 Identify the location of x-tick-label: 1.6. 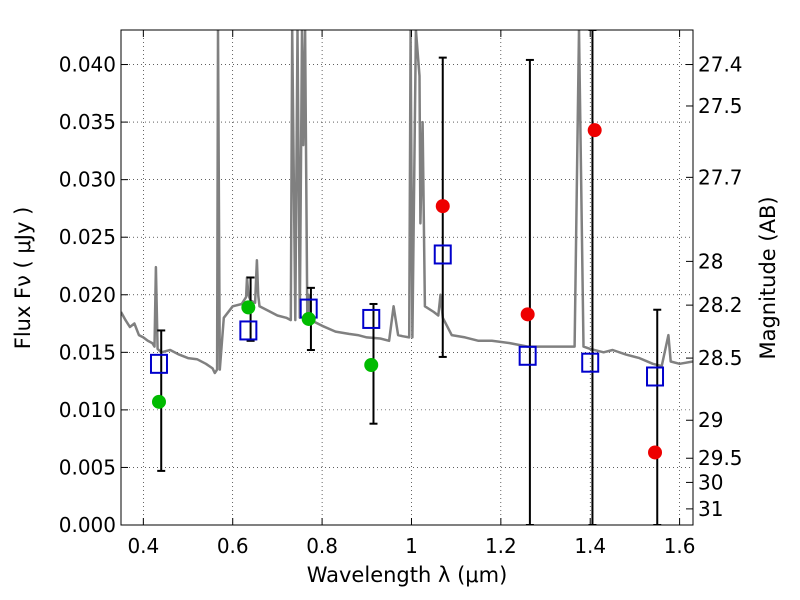
(680, 546).